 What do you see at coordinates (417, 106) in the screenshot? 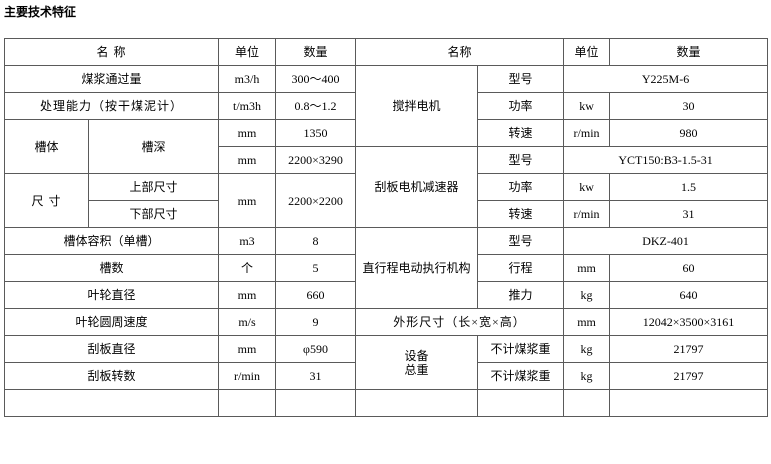
I see `right-group-label-0: 搅拌电机` at bounding box center [417, 106].